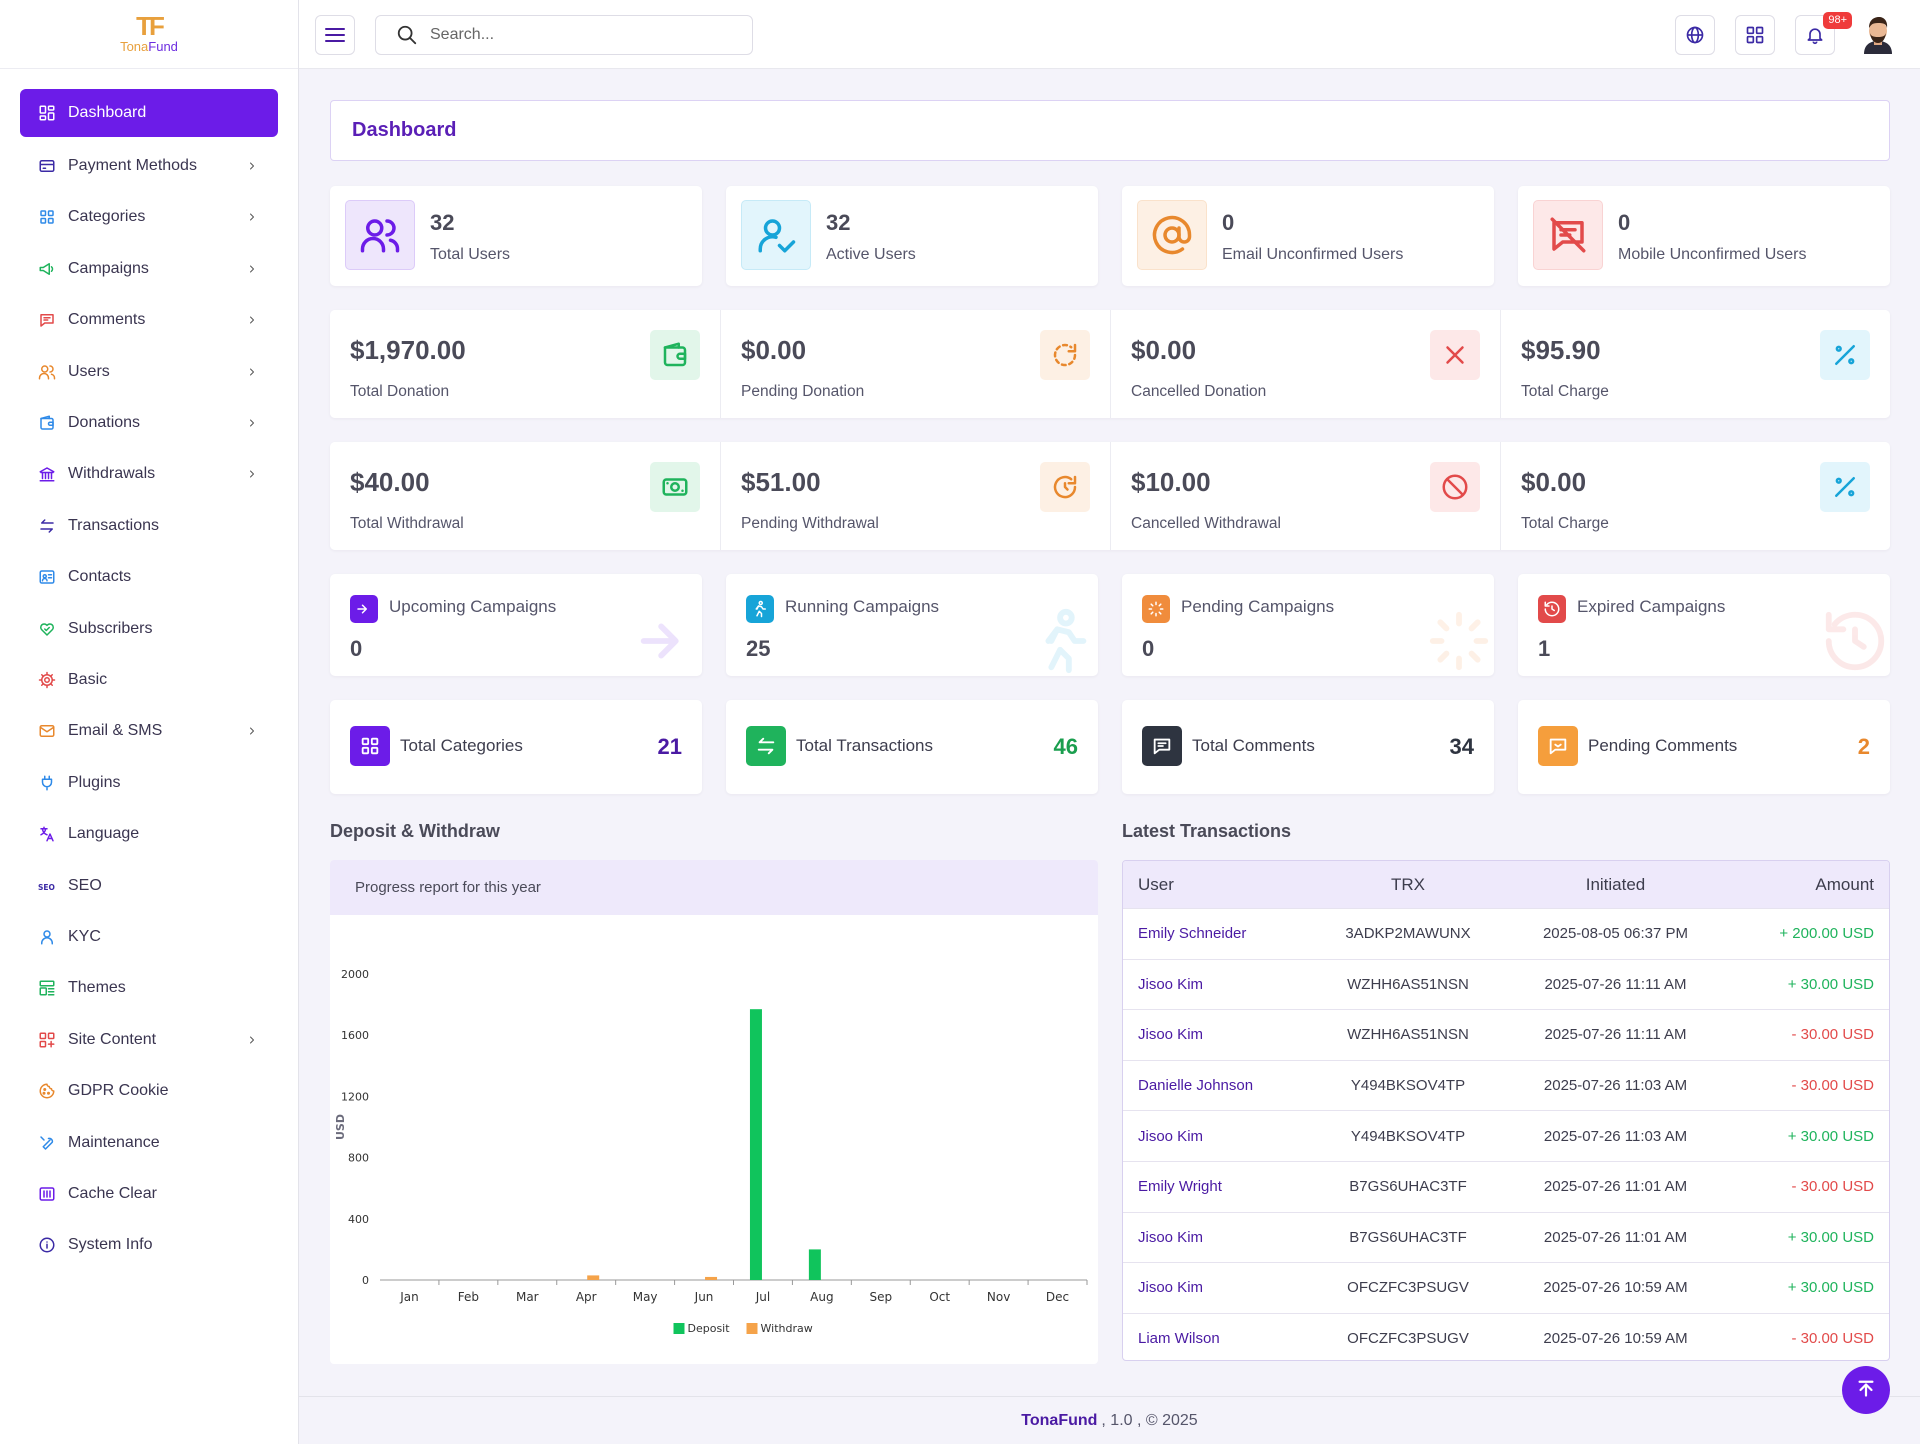 The width and height of the screenshot is (1920, 1444). I want to click on sidebar-item-donations: Donations, so click(149, 422).